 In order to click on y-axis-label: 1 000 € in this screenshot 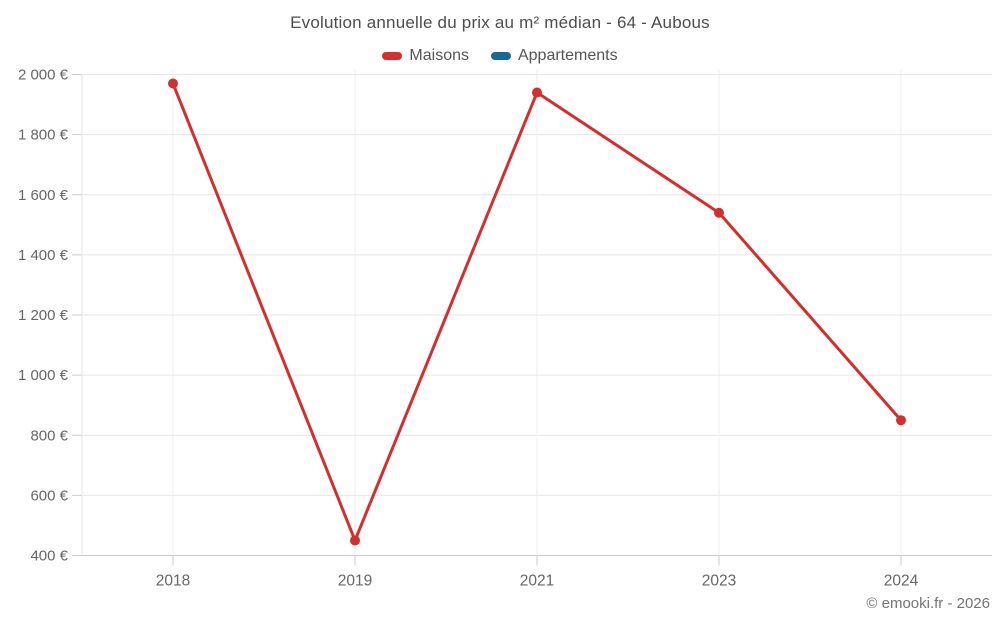, I will do `click(43, 375)`.